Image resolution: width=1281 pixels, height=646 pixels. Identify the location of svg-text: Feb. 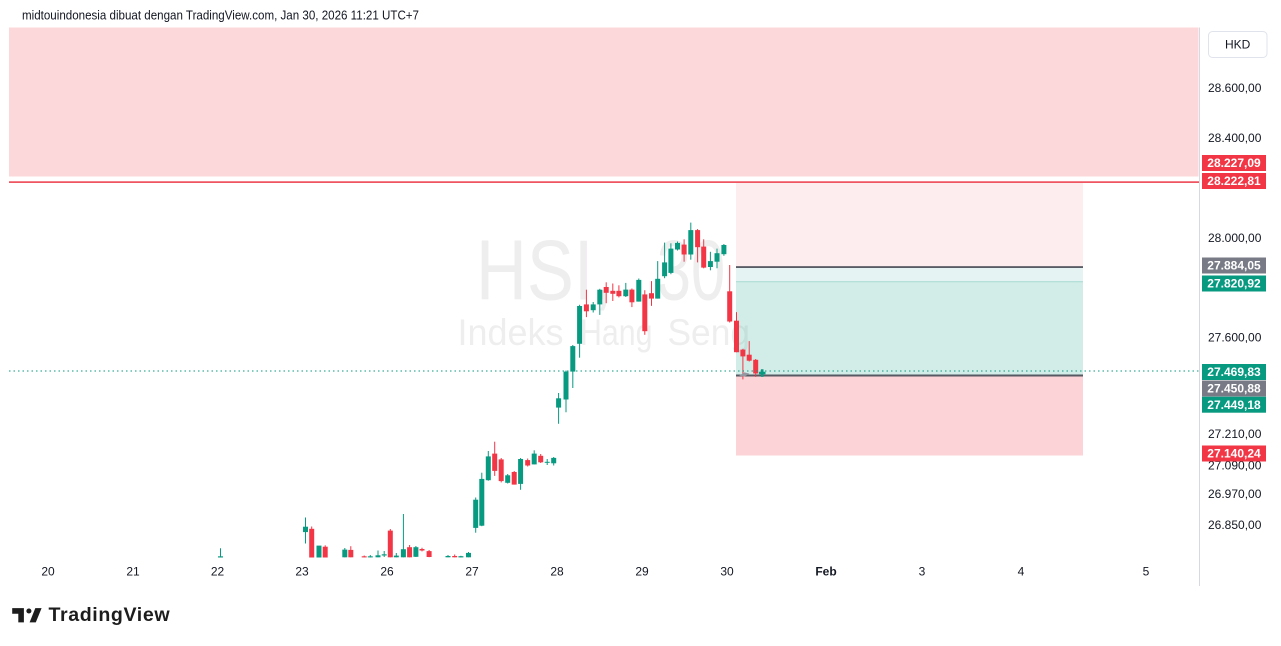
(825, 572).